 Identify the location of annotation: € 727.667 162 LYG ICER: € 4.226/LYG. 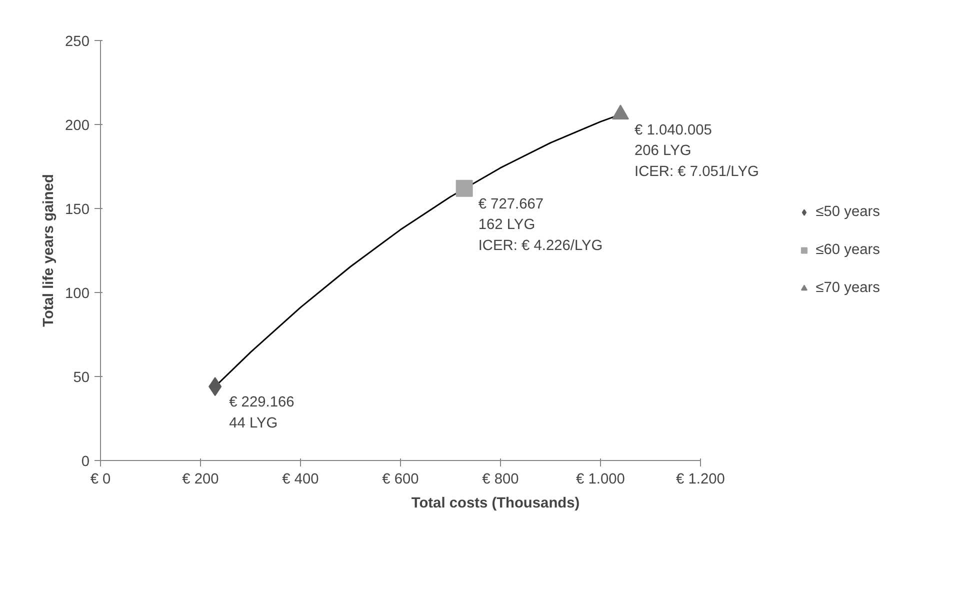
(540, 225).